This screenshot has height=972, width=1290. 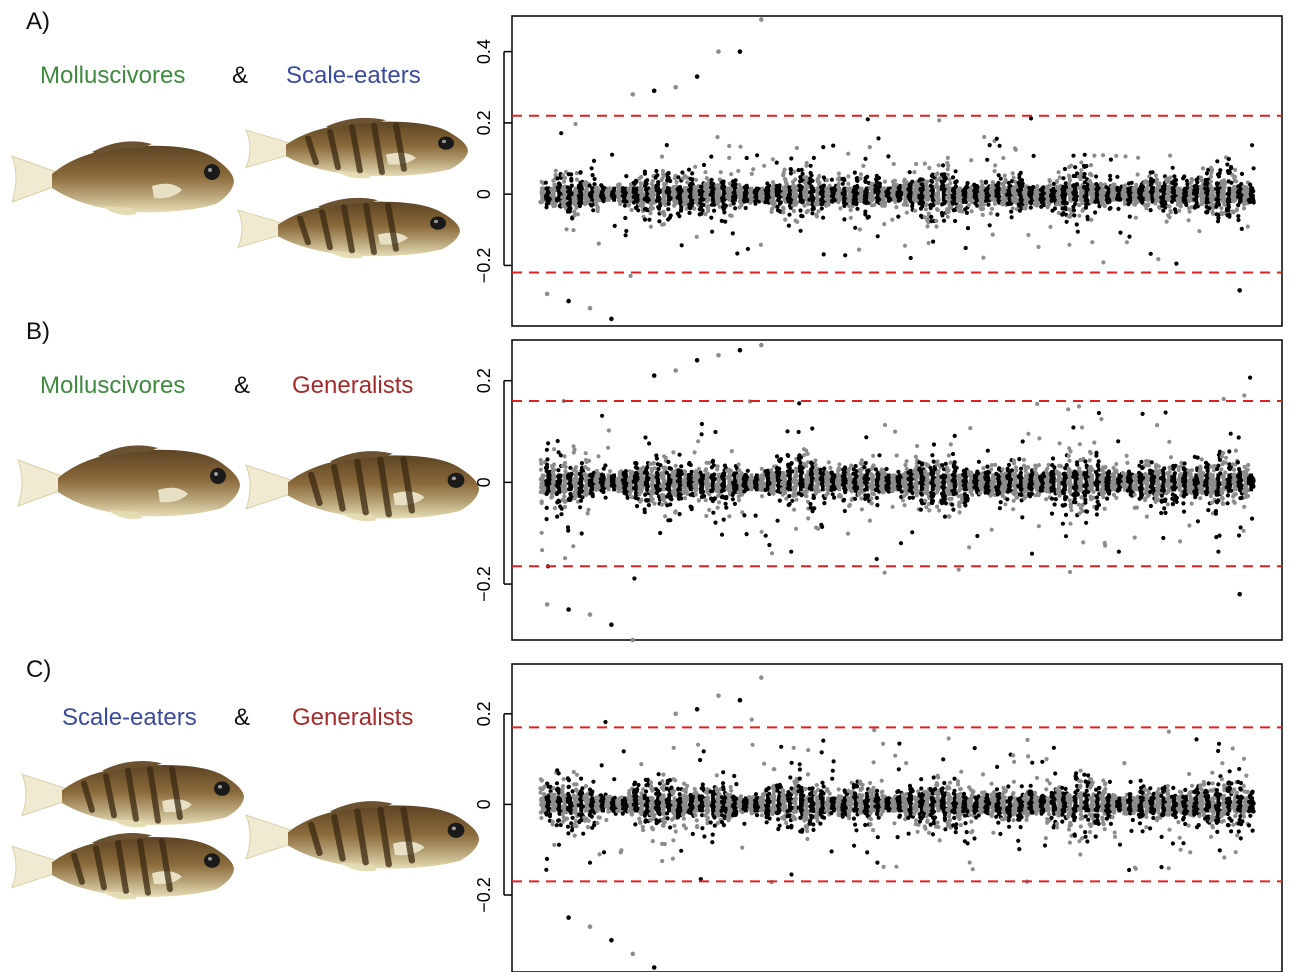 What do you see at coordinates (761, 19) in the screenshot?
I see `outlier-point` at bounding box center [761, 19].